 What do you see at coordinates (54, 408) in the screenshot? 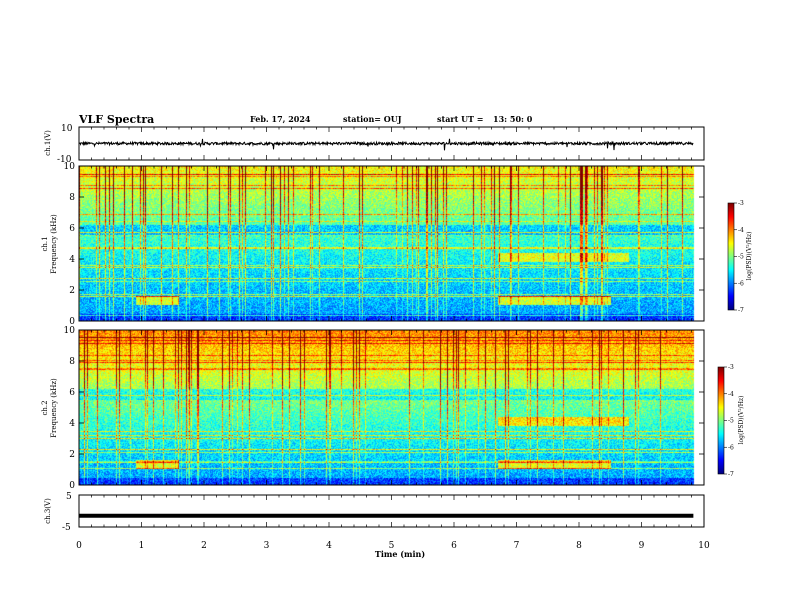
I see `ch2-ylabel-frequency: Frequency (kHz)` at bounding box center [54, 408].